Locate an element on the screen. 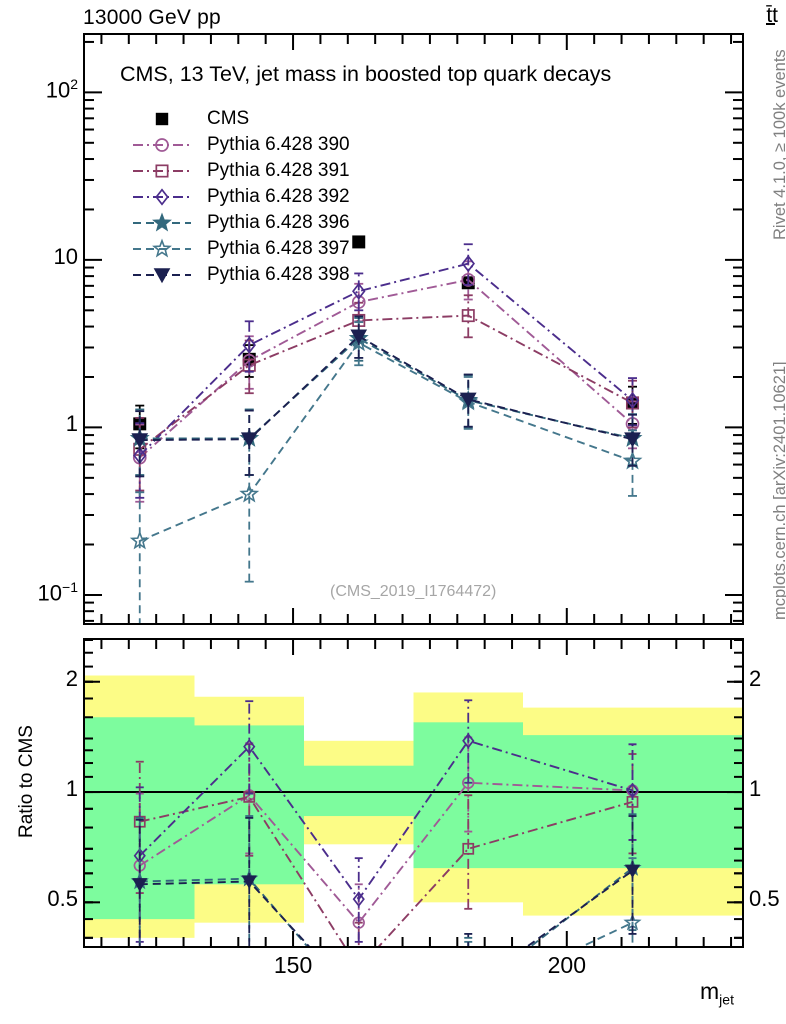  main-y-tick-label: 10² is located at coordinates (61, 89).